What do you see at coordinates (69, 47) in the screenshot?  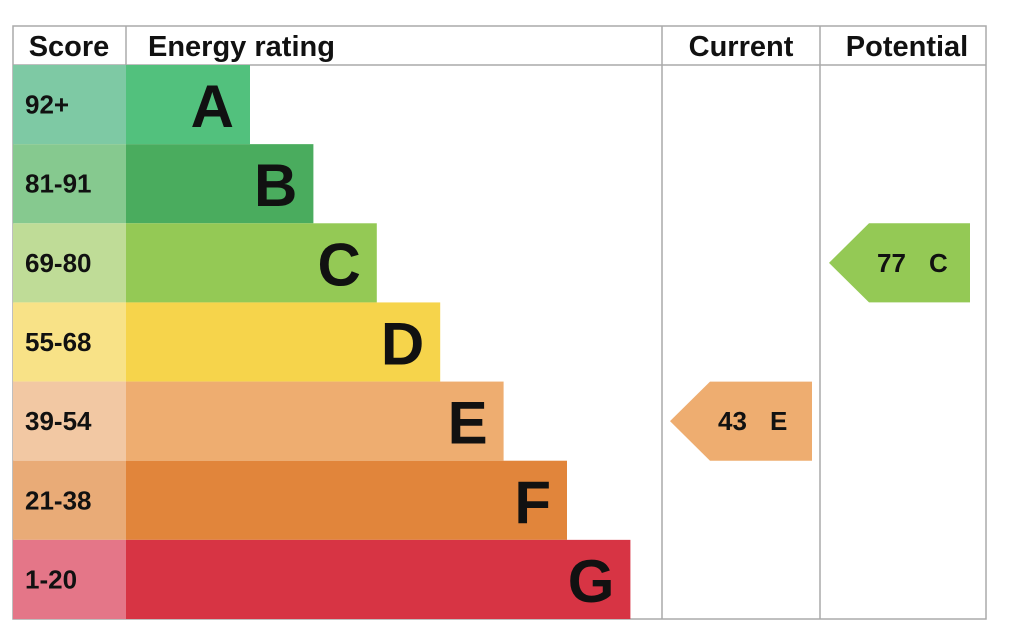 I see `header-score: Score` at bounding box center [69, 47].